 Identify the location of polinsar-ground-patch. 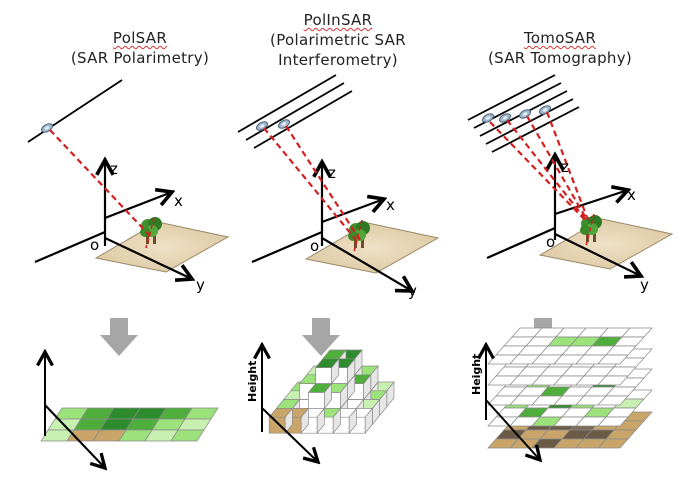
(372, 248).